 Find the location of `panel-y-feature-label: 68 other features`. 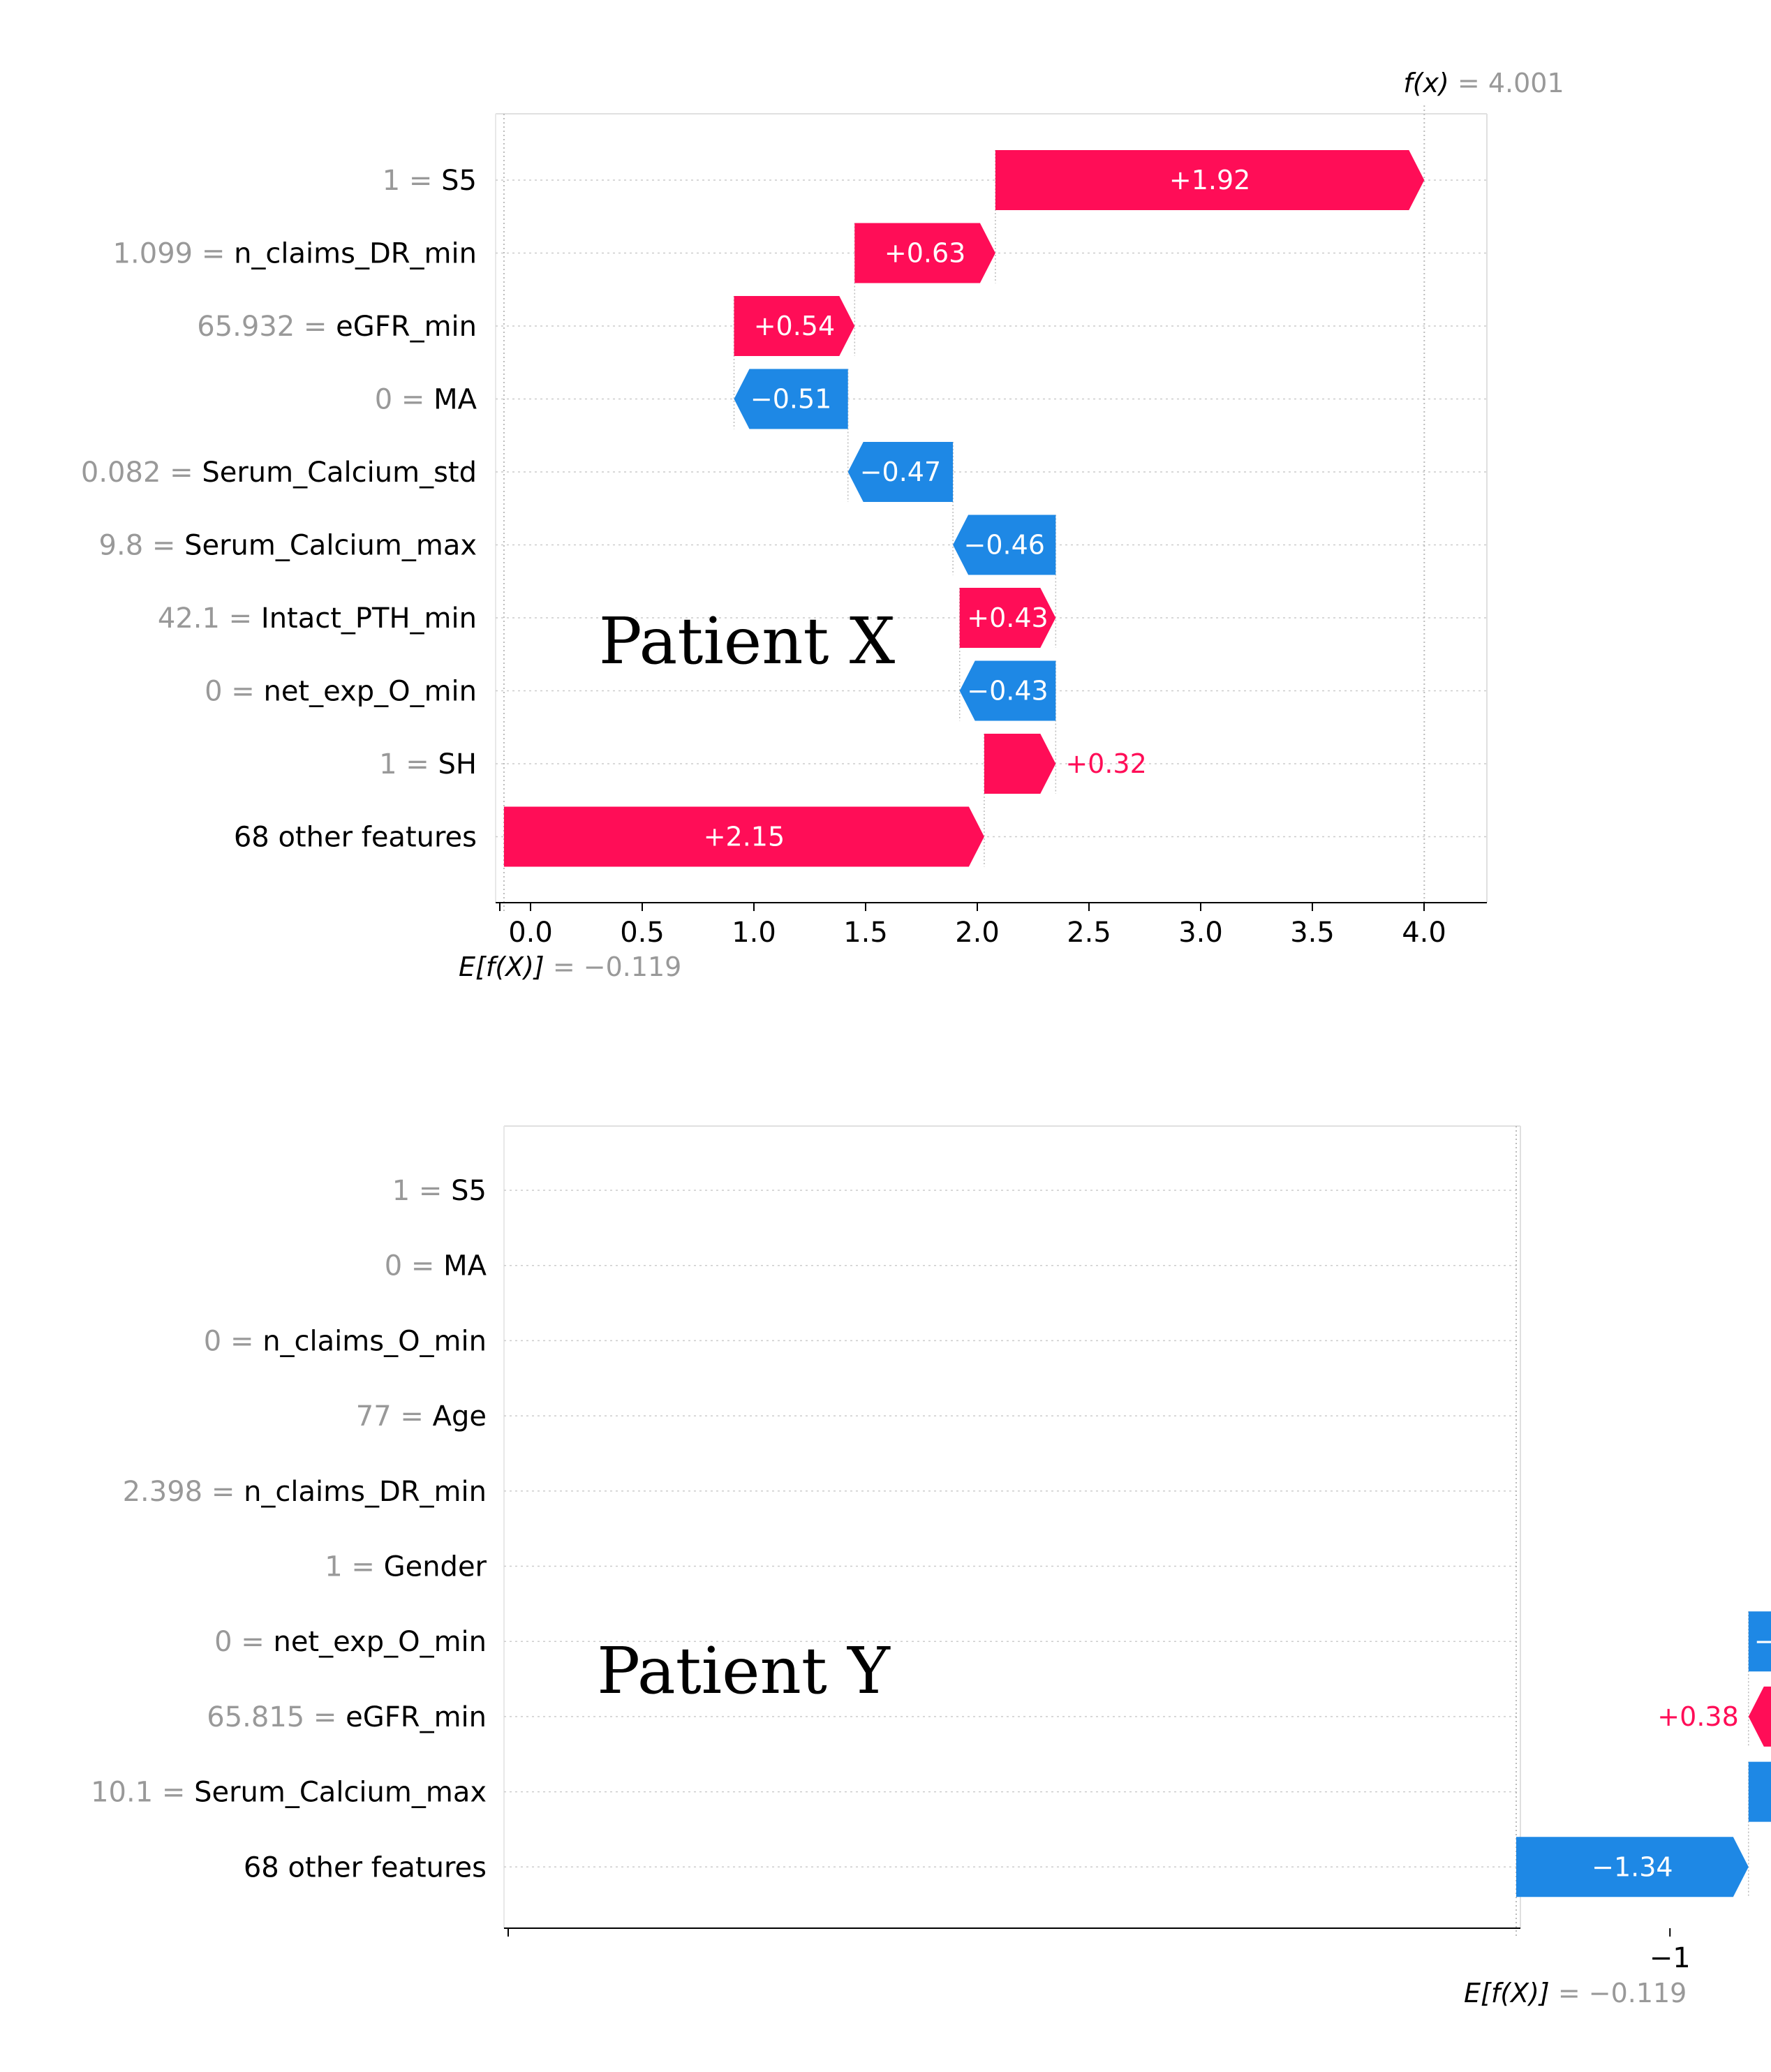

panel-y-feature-label: 68 other features is located at coordinates (365, 1867).